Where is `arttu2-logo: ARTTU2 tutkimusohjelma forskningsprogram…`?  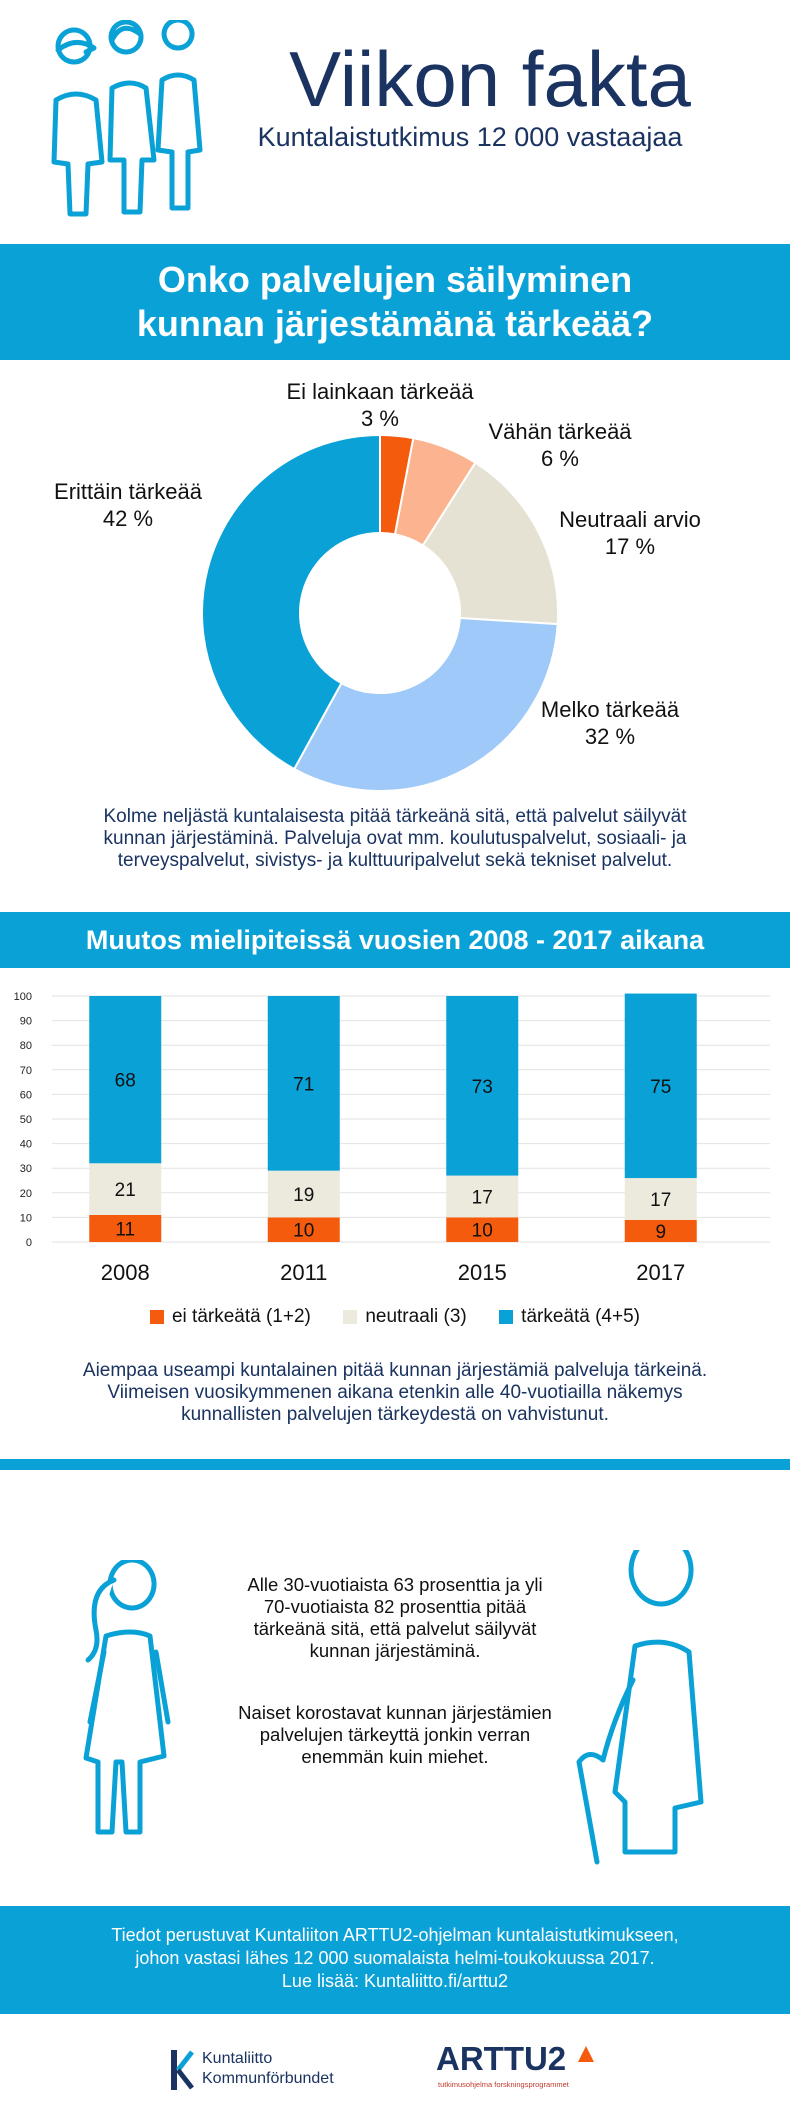
arttu2-logo: ARTTU2 tutkimusohjelma forskningsprogram… is located at coordinates (521, 2068).